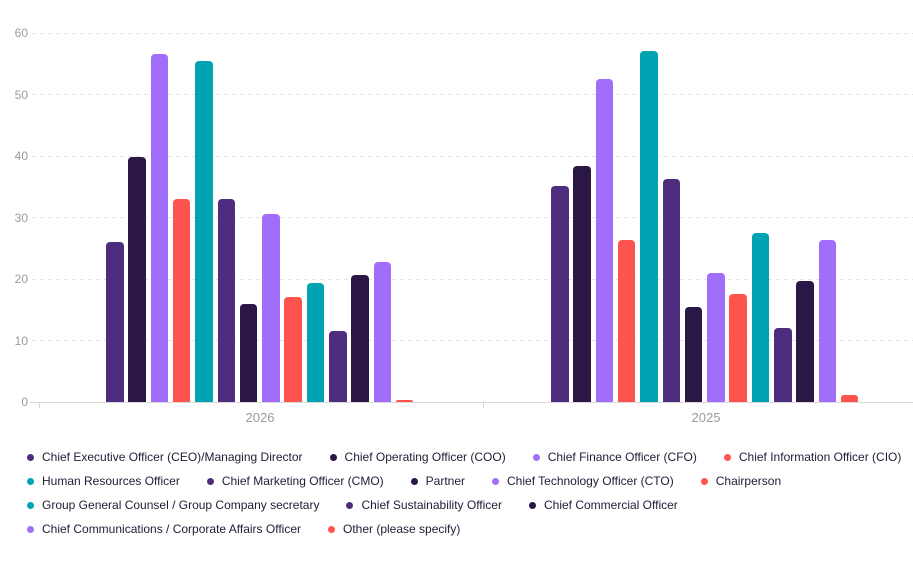 The image size is (913, 576). What do you see at coordinates (445, 481) in the screenshot?
I see `legend-item-label: Partner` at bounding box center [445, 481].